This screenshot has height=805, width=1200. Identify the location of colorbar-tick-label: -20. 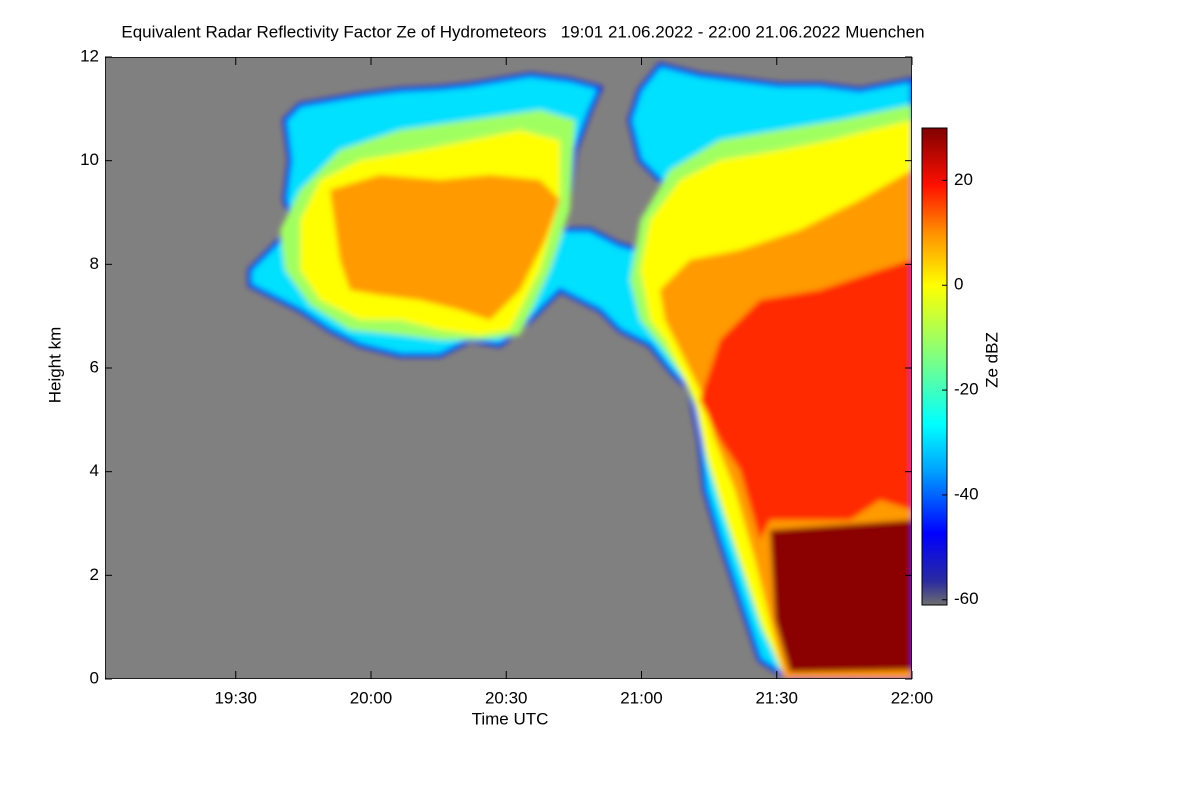
(966, 389).